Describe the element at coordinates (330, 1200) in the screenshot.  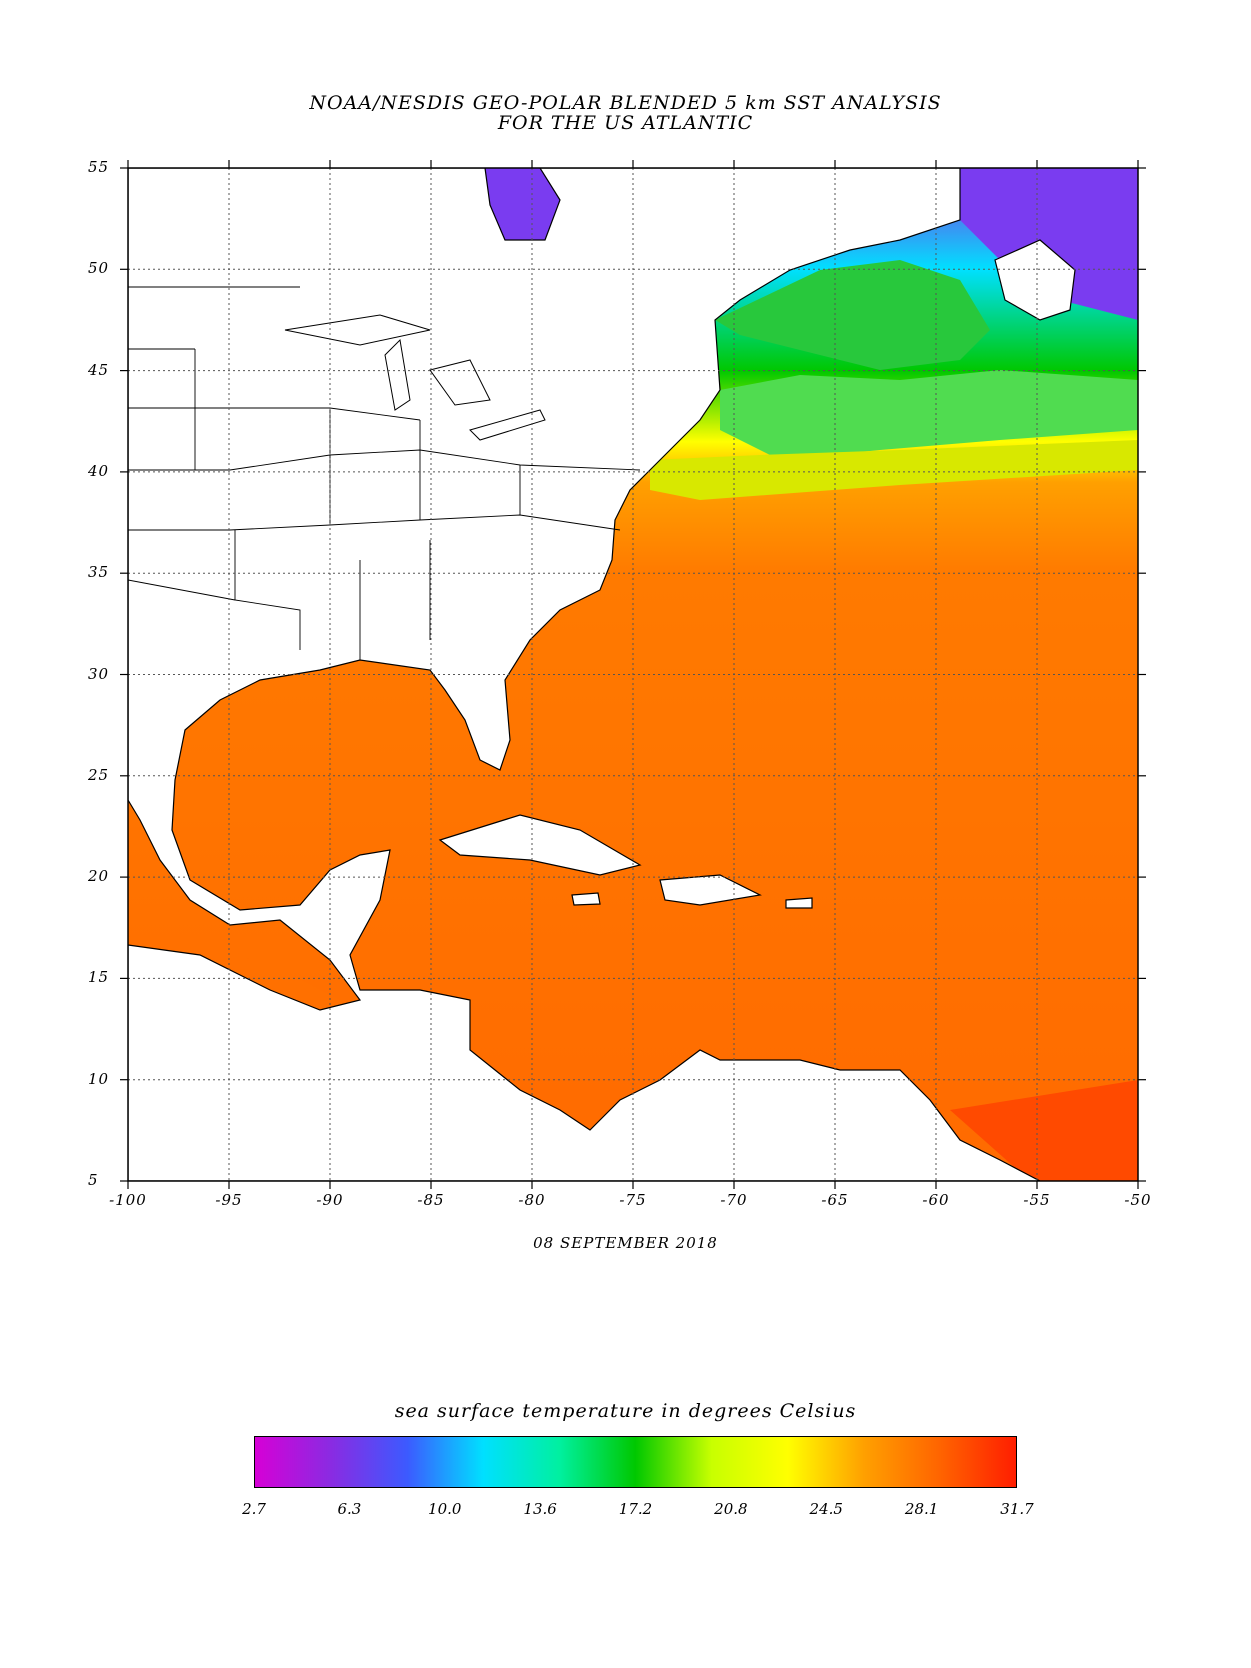
I see `lon-tick-label: -90` at that location.